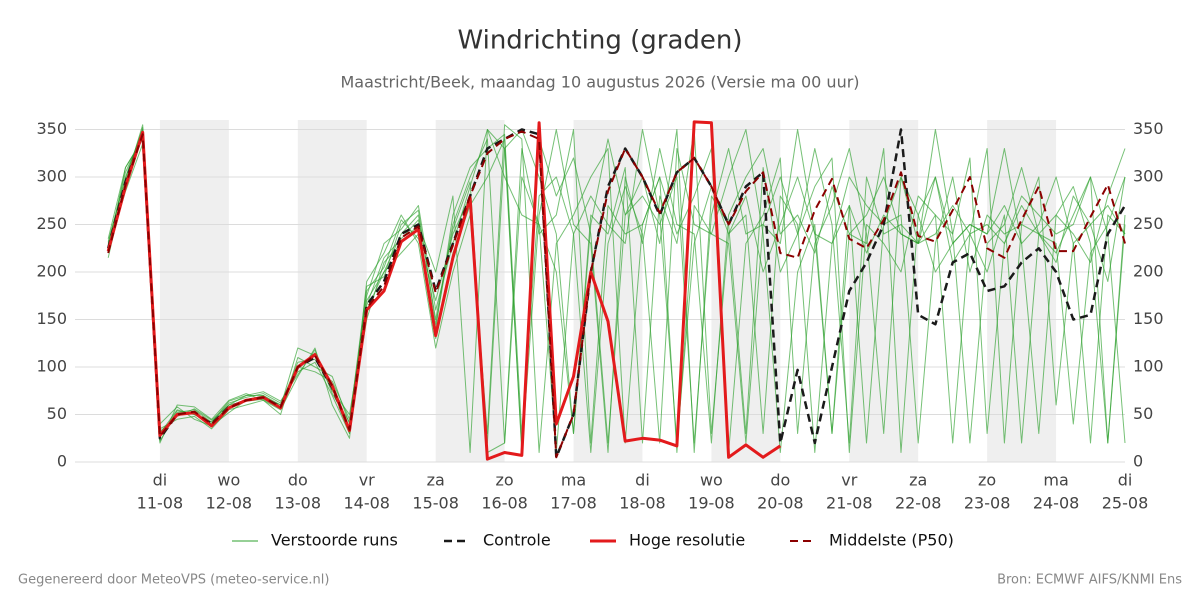  I want to click on legend-label: Verstoorde runs, so click(334, 540).